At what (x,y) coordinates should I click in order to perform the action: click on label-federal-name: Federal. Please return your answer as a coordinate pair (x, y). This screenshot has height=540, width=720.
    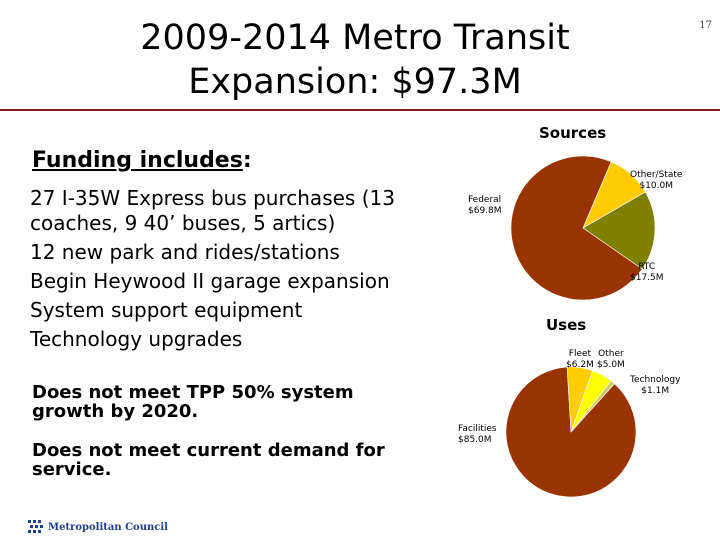
    Looking at the image, I should click on (485, 200).